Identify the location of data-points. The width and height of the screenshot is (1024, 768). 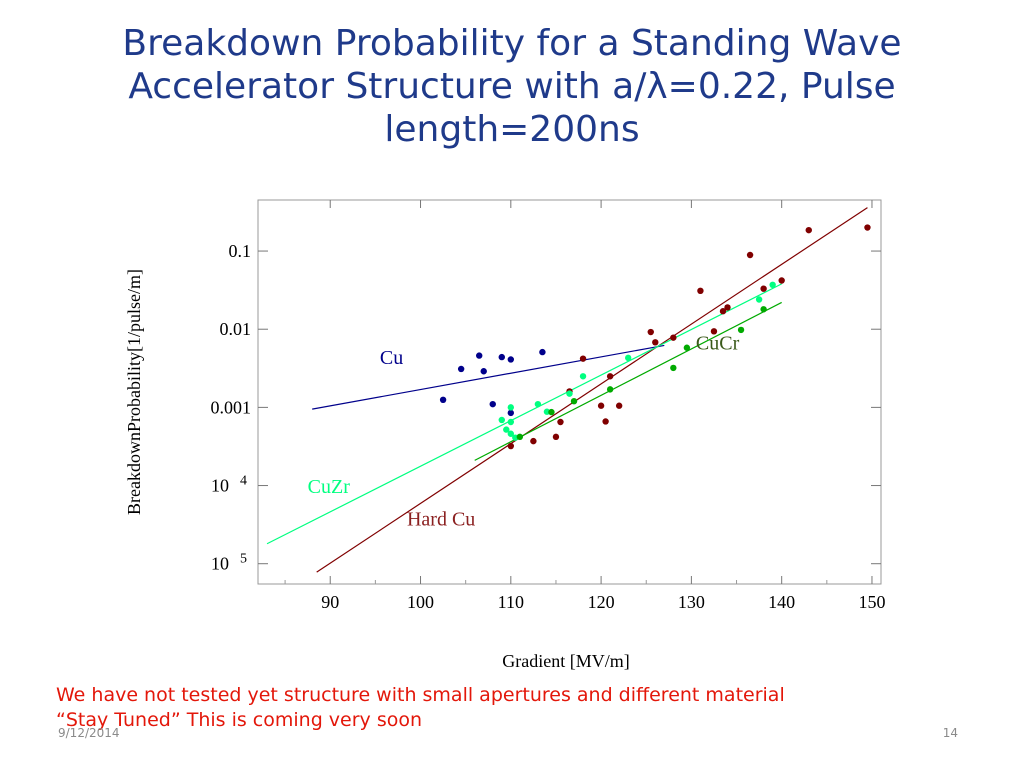
(655, 337).